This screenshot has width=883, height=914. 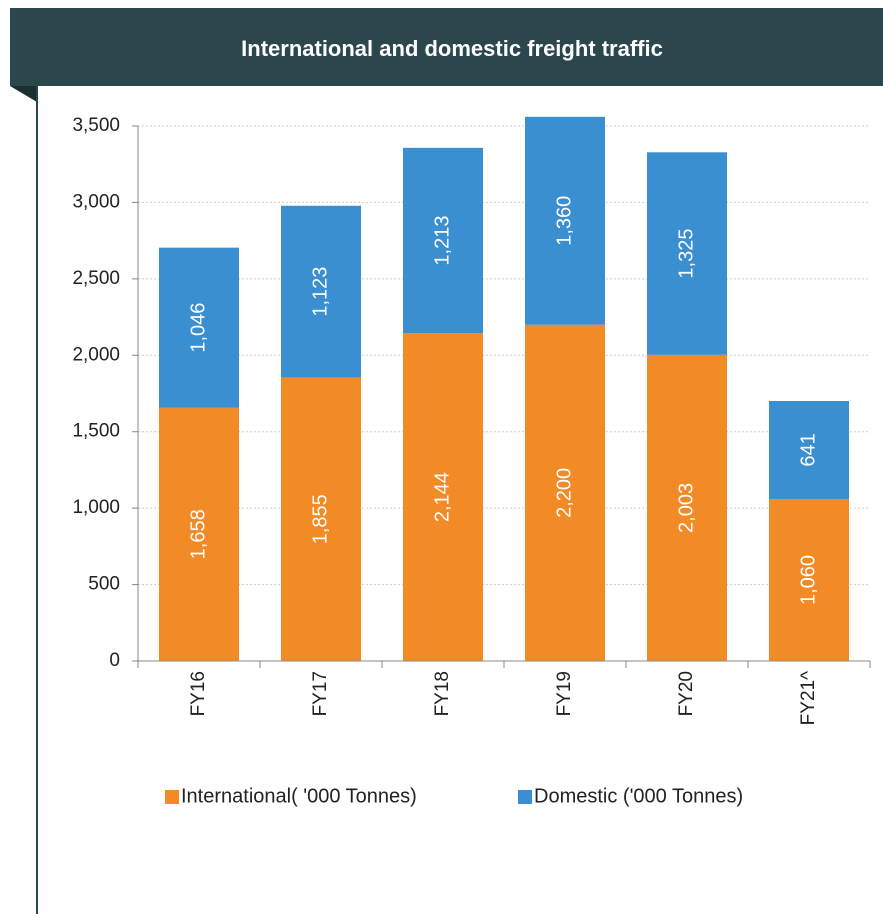 I want to click on data-label: 1,123, so click(x=320, y=292).